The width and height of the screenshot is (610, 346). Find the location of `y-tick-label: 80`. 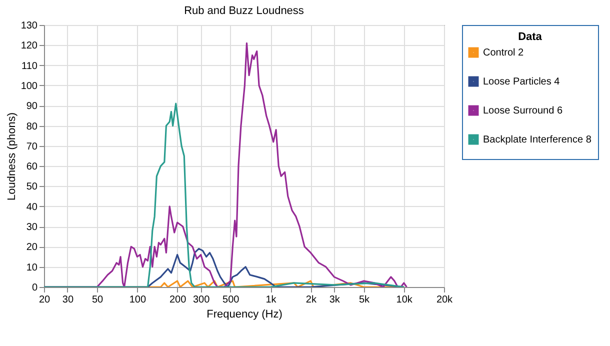

y-tick-label: 80 is located at coordinates (32, 126).